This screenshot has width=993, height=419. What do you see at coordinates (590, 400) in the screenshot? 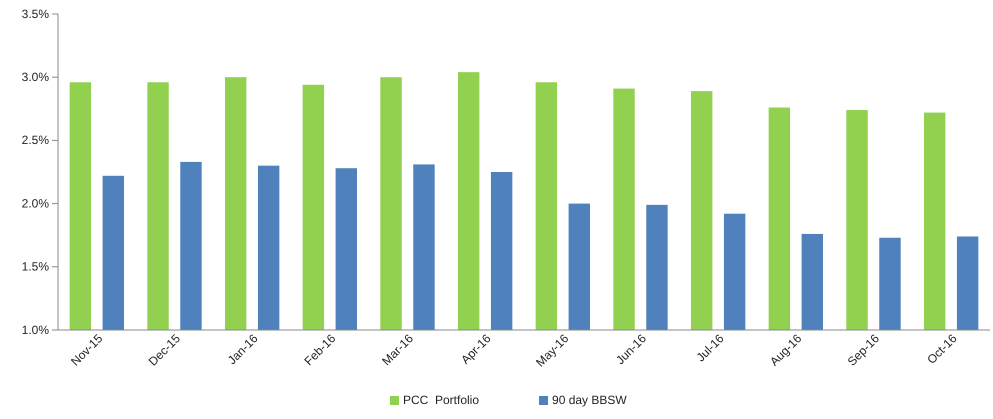
I see `legend-label: 90 day BBSW` at bounding box center [590, 400].